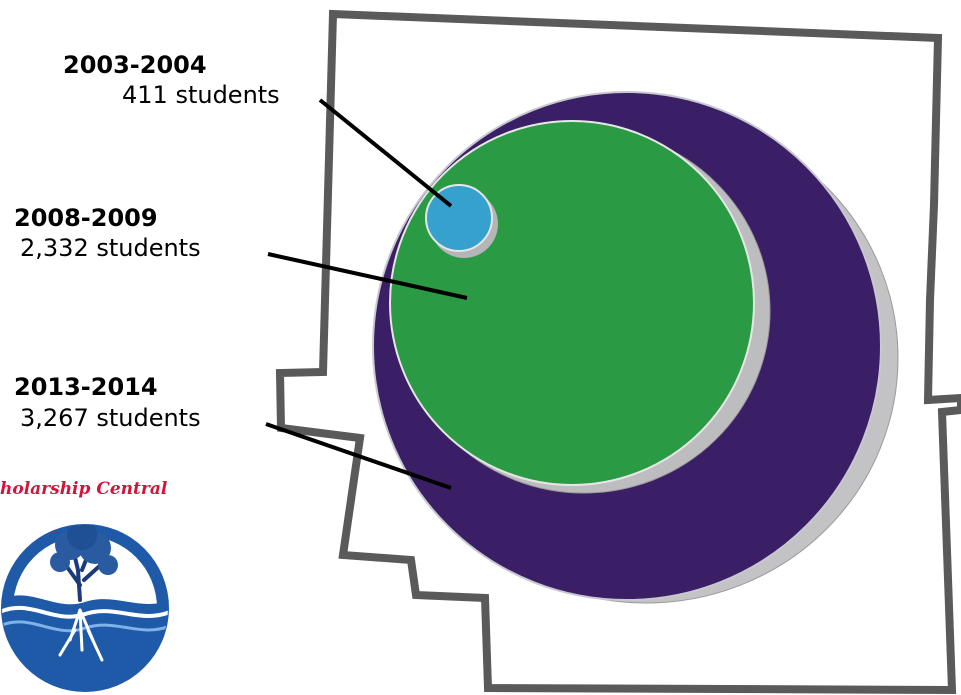 This screenshot has width=961, height=695. What do you see at coordinates (358, 456) in the screenshot?
I see `leader-line-2013-2014` at bounding box center [358, 456].